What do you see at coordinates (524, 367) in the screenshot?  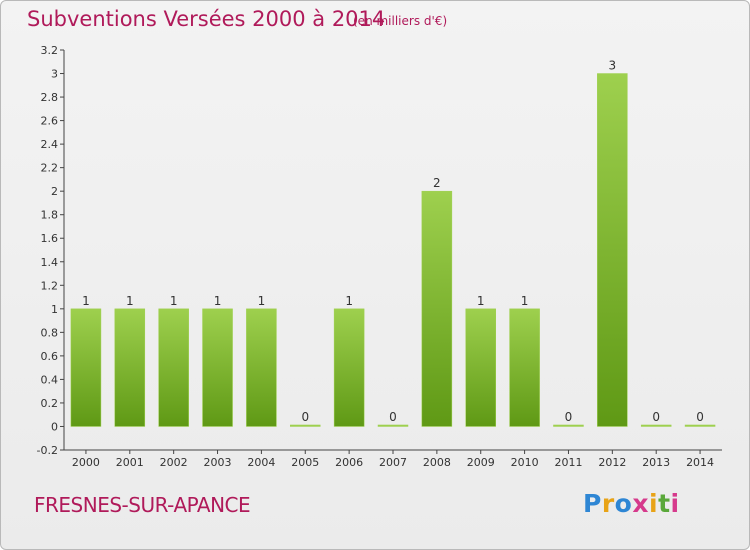 I see `bar-2010` at bounding box center [524, 367].